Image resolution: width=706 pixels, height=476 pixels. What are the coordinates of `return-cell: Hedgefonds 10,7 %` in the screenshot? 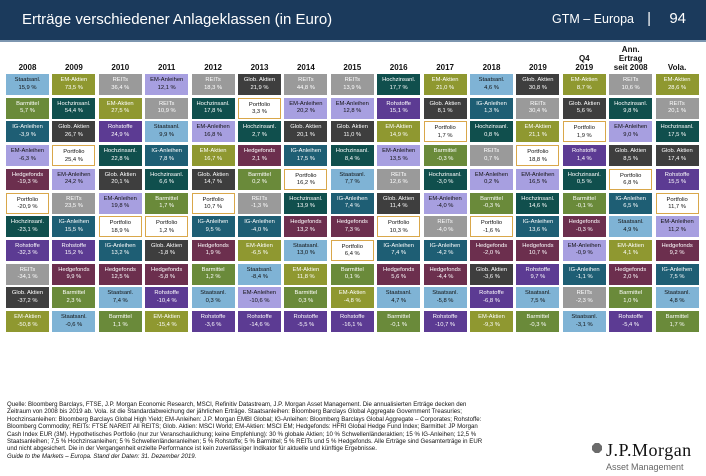 It's located at (538, 250).